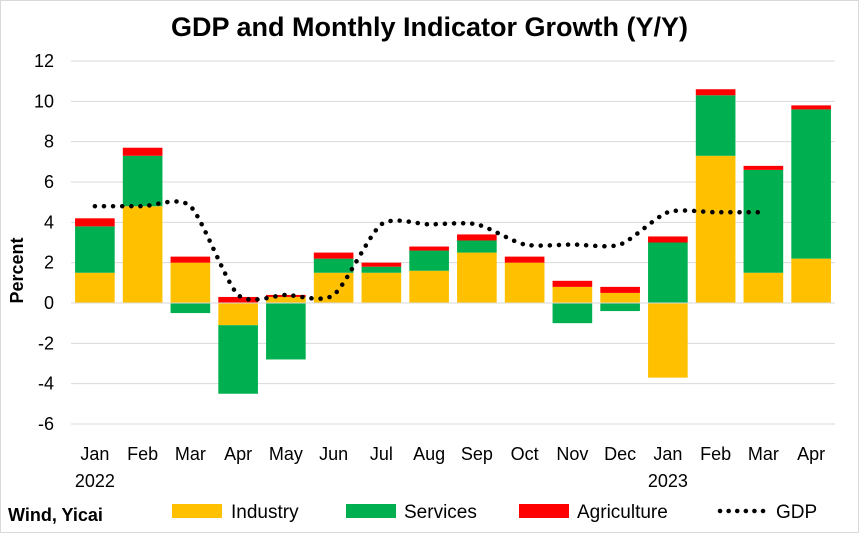  I want to click on legend-swatch-agriculture, so click(544, 511).